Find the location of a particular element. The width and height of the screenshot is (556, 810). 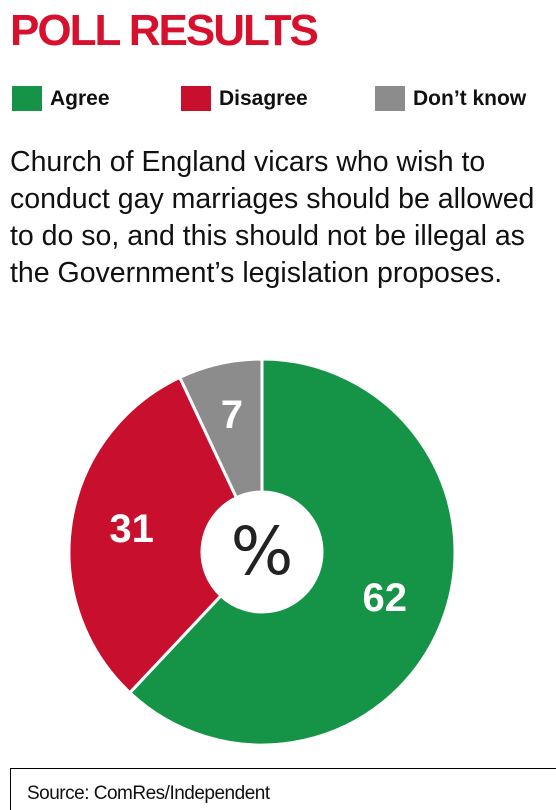

legend-label: Don’t know is located at coordinates (470, 98).